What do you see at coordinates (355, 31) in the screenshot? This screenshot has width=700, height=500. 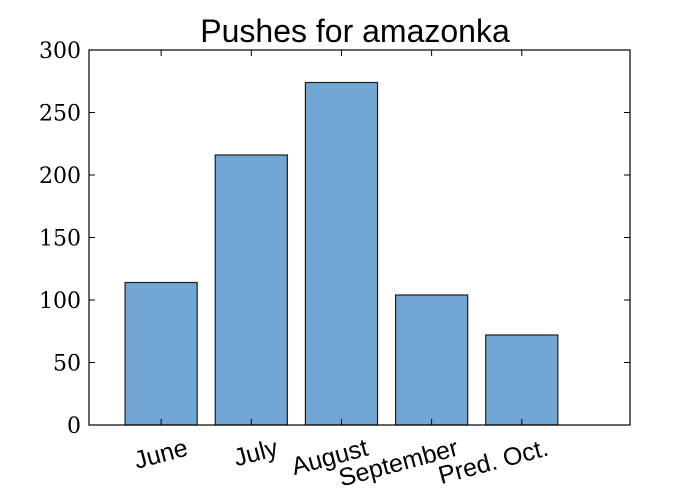 I see `chart-title: Pushes for amazonka` at bounding box center [355, 31].